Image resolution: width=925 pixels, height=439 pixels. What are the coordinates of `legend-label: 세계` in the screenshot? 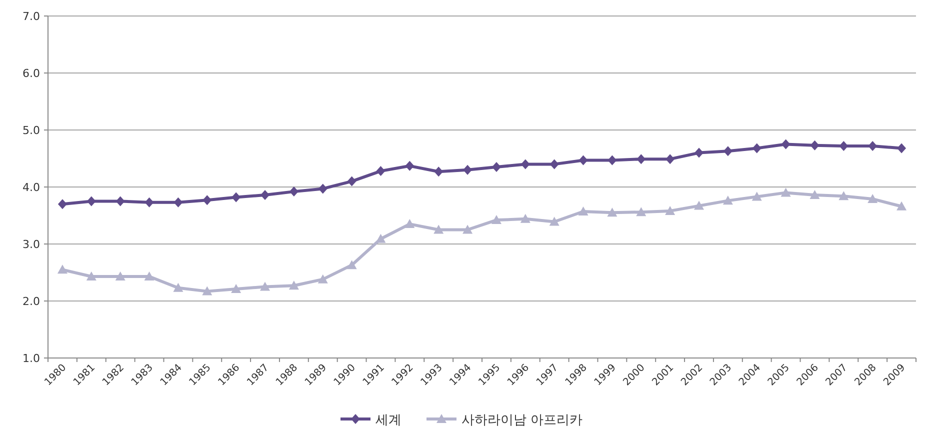 It's located at (389, 420).